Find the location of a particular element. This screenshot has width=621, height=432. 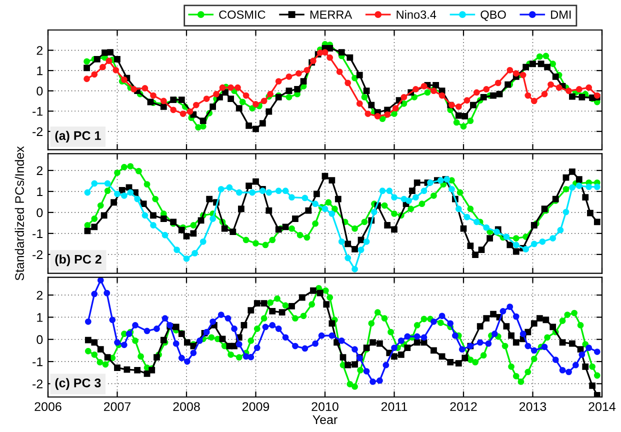

x-tick-label: 2006 is located at coordinates (48, 407).